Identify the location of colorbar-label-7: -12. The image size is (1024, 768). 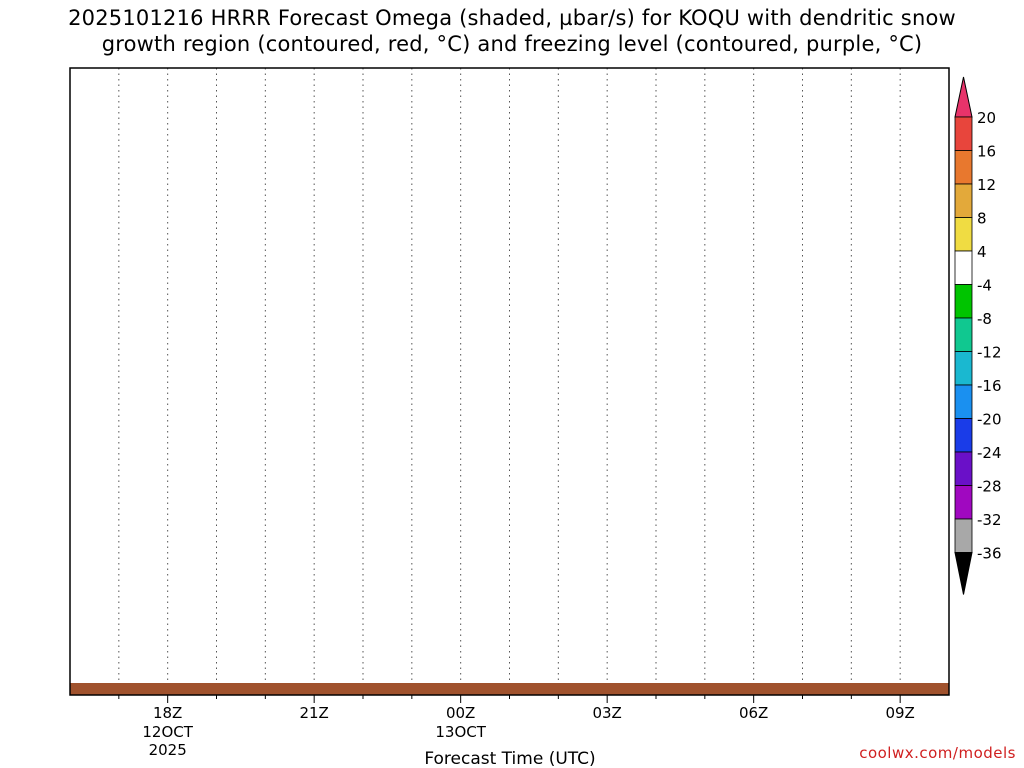
(989, 353).